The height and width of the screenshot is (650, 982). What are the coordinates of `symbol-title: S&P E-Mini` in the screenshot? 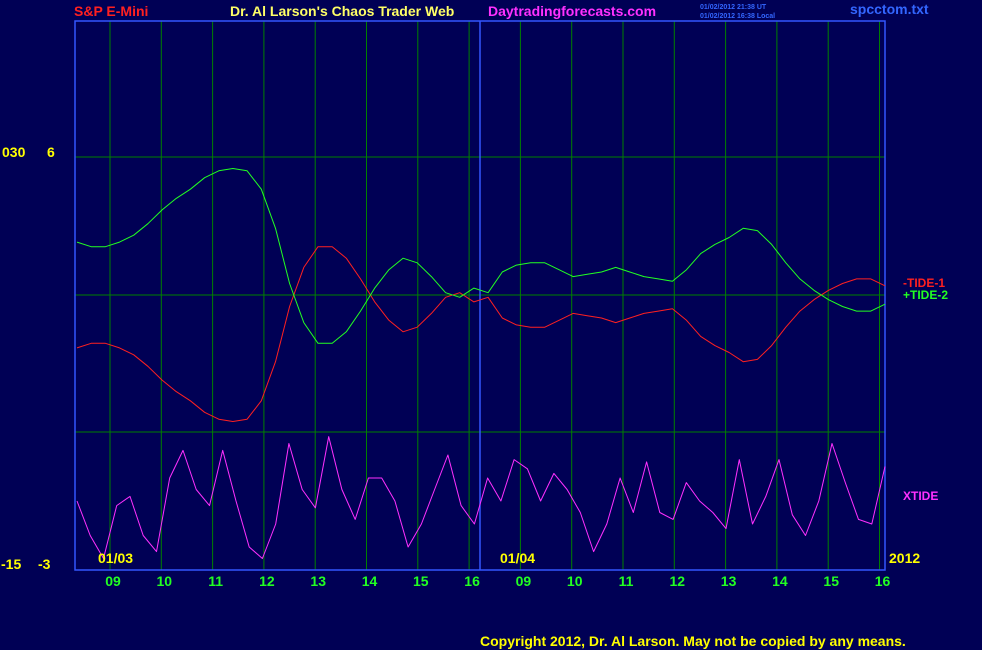 It's located at (111, 11).